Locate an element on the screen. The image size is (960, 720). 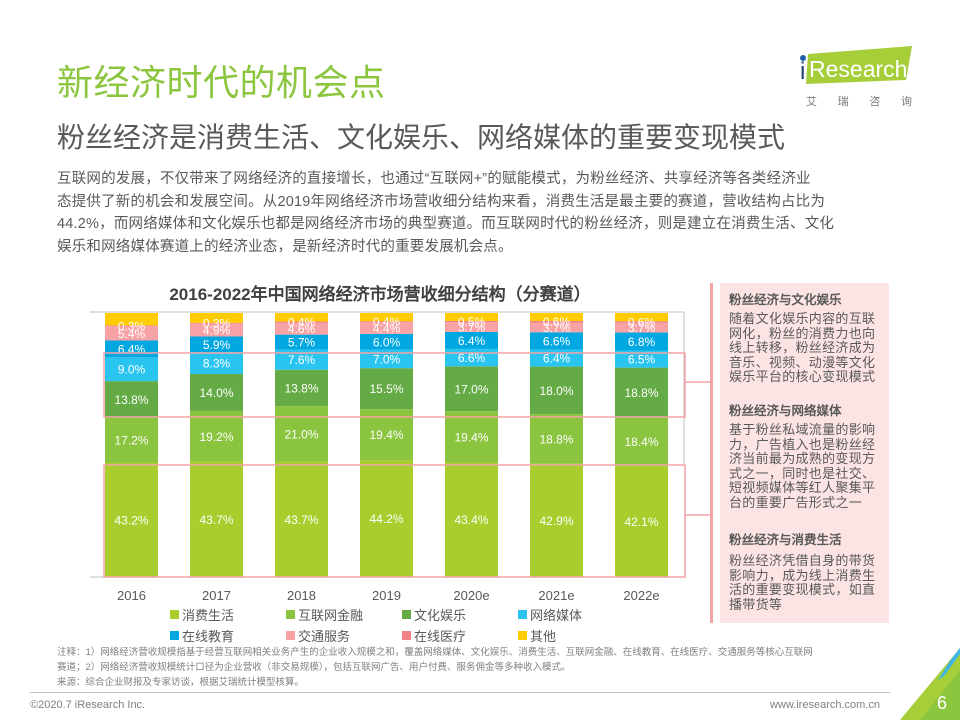
bar-value-label: 17.2% is located at coordinates (131, 441).